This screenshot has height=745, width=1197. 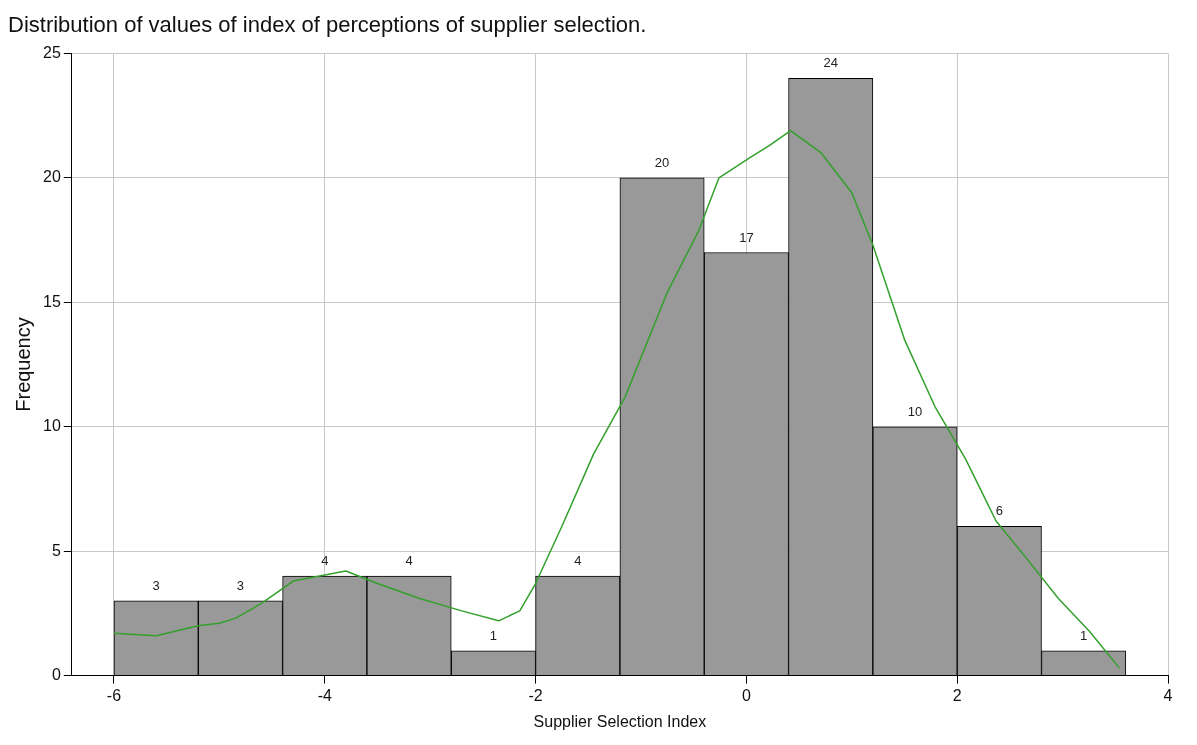 What do you see at coordinates (324, 695) in the screenshot?
I see `x-tick-label: -4` at bounding box center [324, 695].